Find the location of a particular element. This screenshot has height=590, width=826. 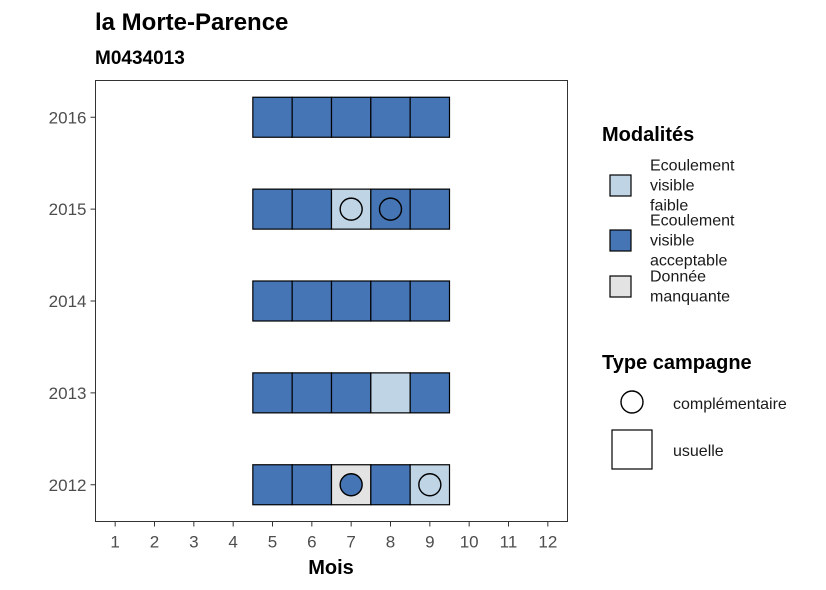

legend-type-campagne: complémentaire usuelle is located at coordinates (699, 430).